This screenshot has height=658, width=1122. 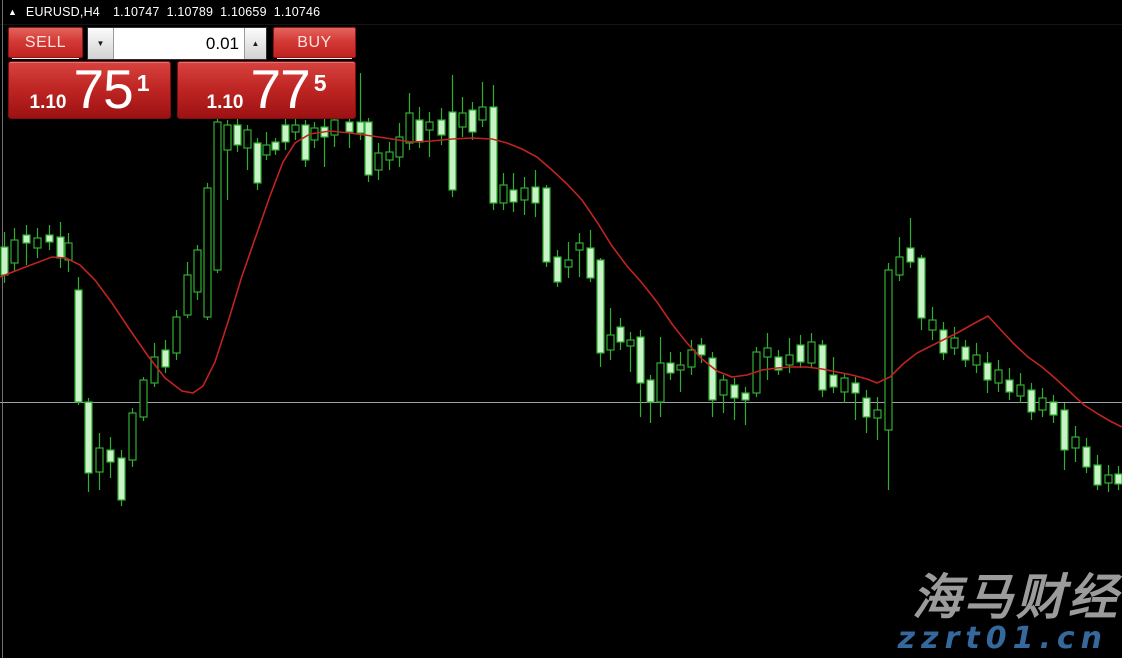 I want to click on triangle-down-icon: ▼, so click(x=100, y=43).